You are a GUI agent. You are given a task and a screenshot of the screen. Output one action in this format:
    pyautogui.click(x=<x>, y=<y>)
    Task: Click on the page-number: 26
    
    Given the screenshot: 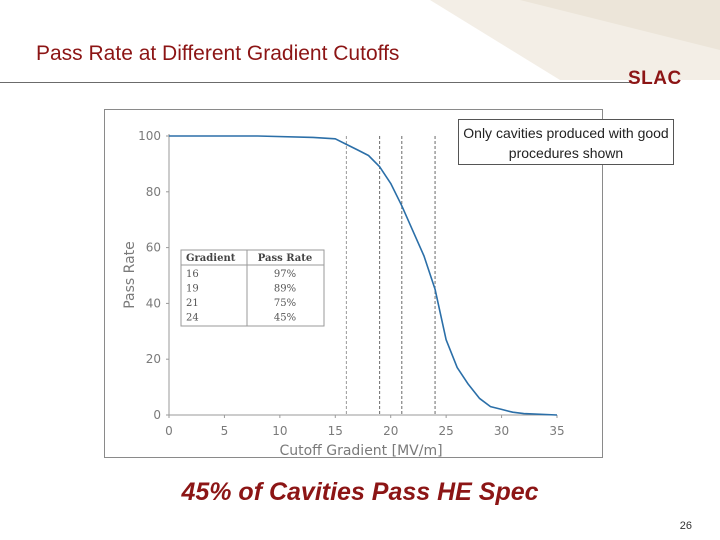 What is the action you would take?
    pyautogui.click(x=685, y=526)
    